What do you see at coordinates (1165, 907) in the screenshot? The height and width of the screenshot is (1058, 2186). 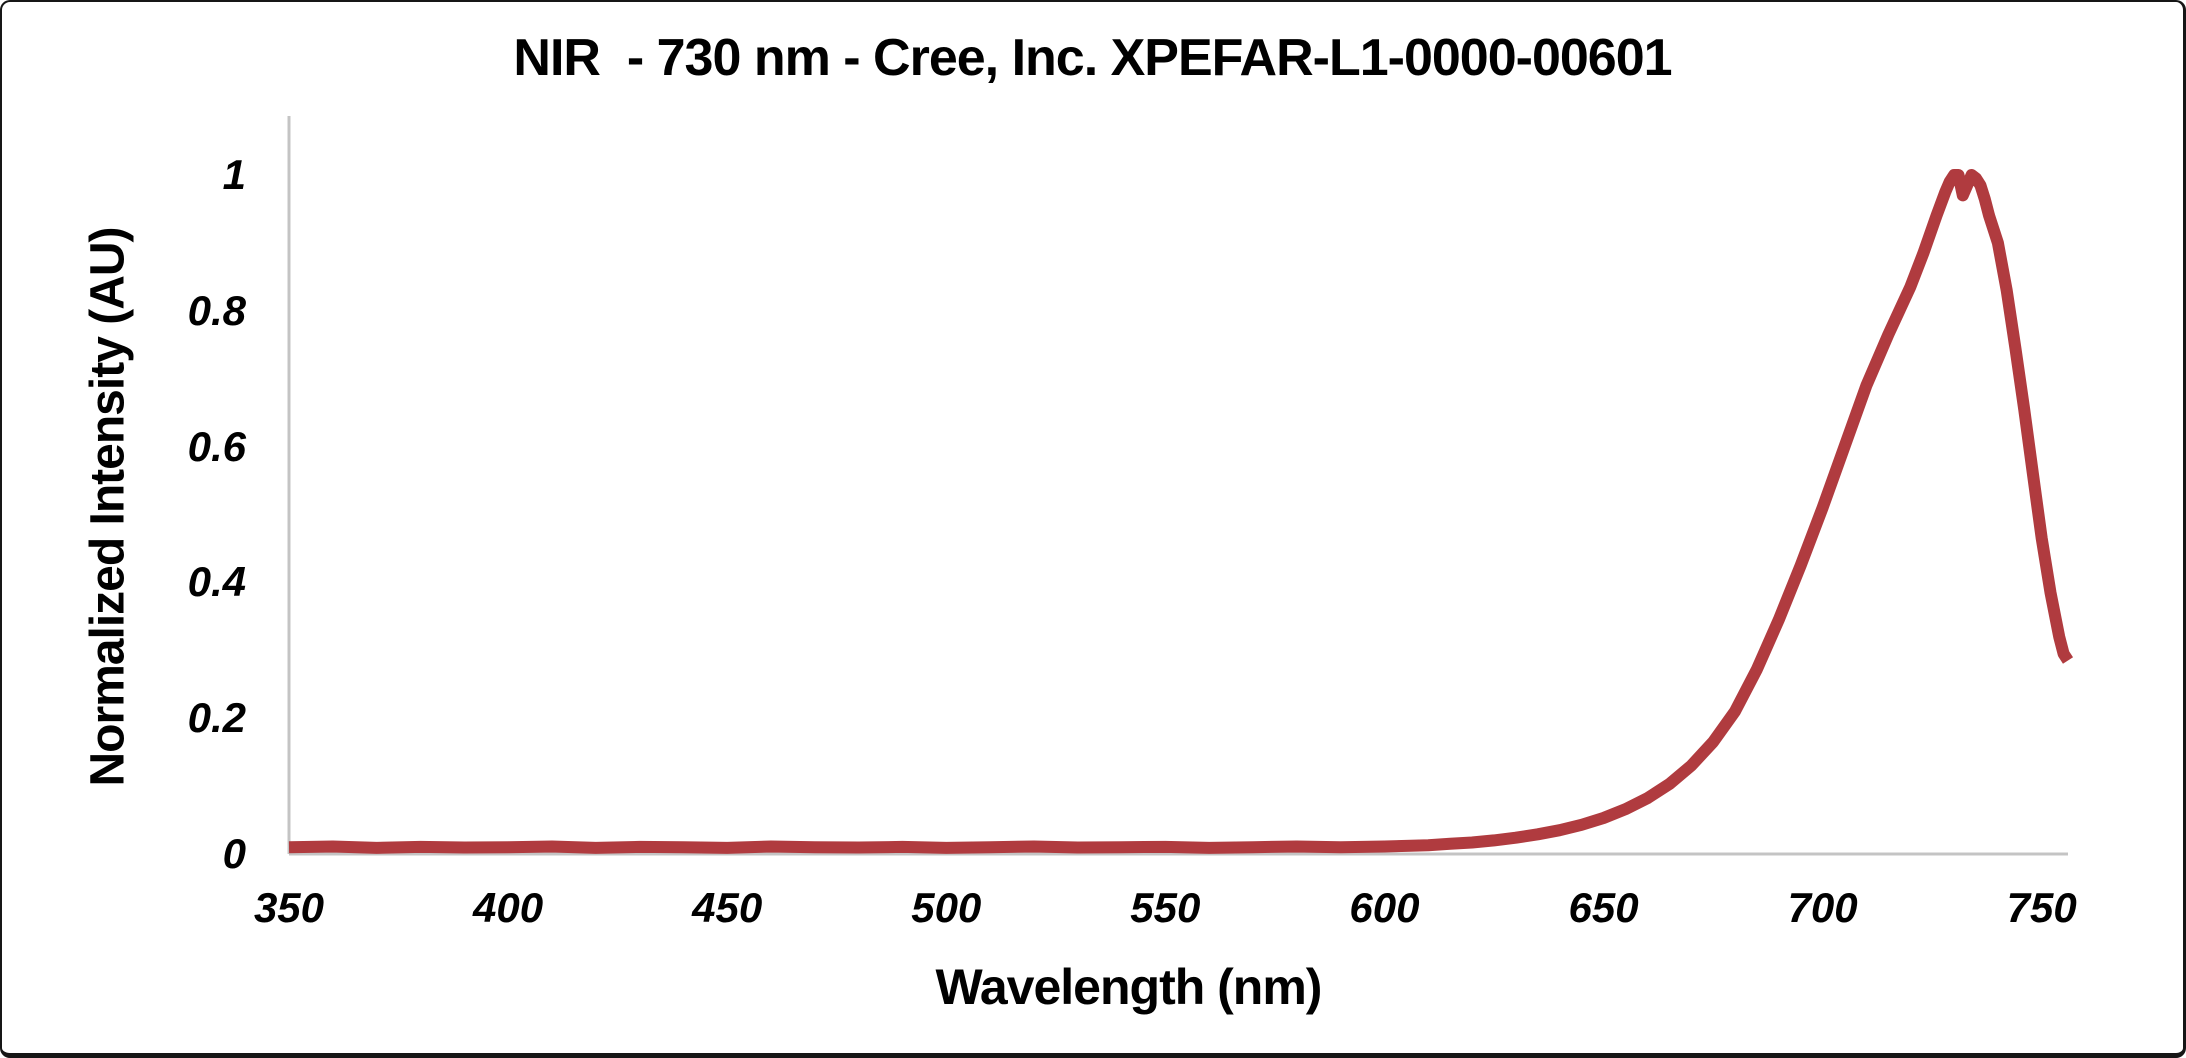 I see `x-tick-label: 550` at bounding box center [1165, 907].